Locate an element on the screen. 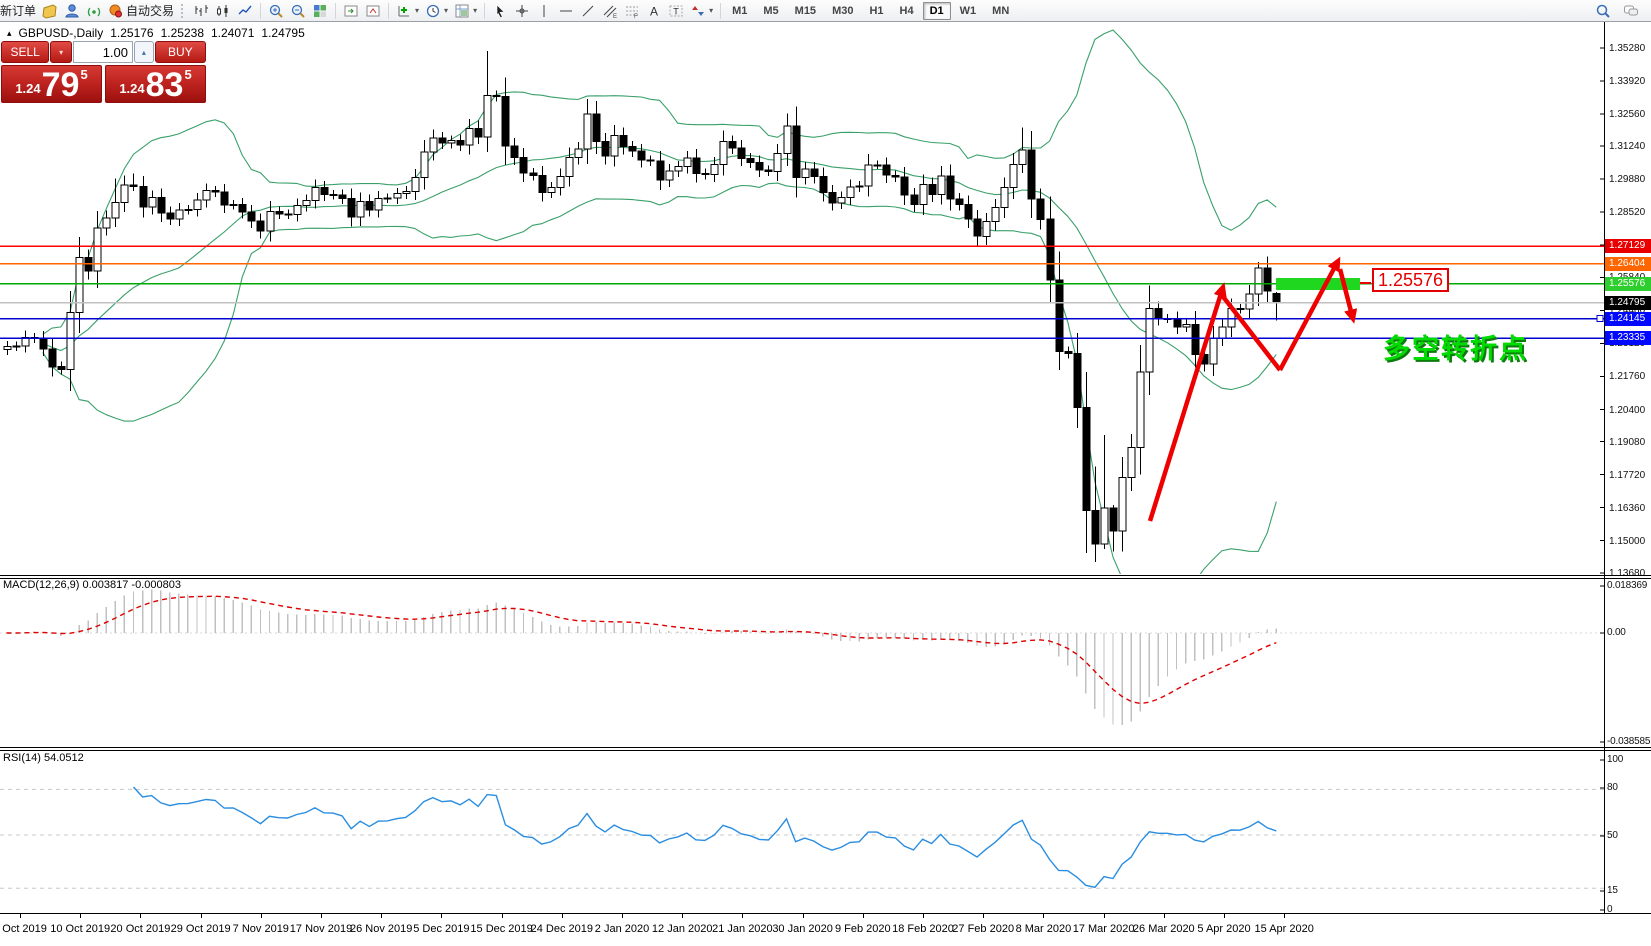 The image size is (1651, 946). horizontal-line-button is located at coordinates (566, 11).